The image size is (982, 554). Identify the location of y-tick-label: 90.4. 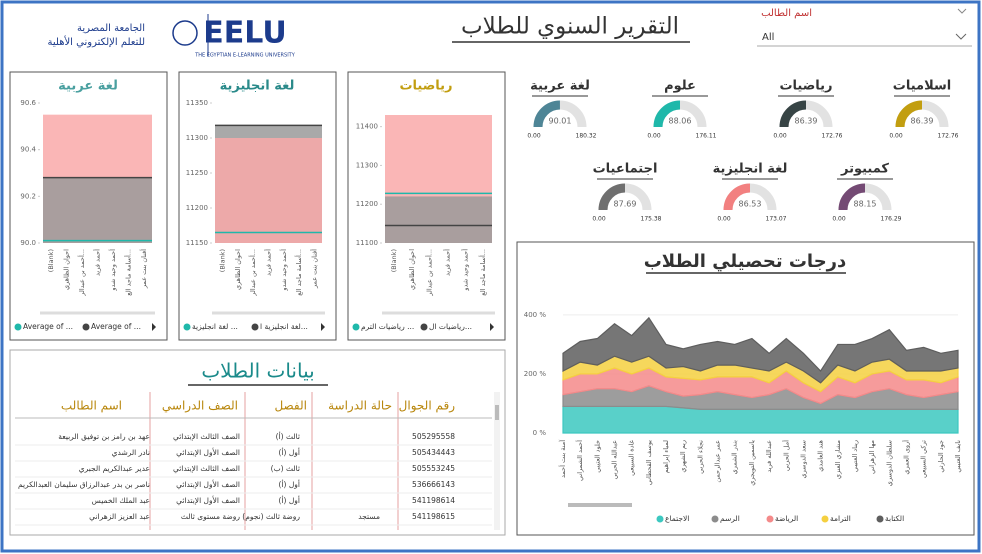
(28, 150).